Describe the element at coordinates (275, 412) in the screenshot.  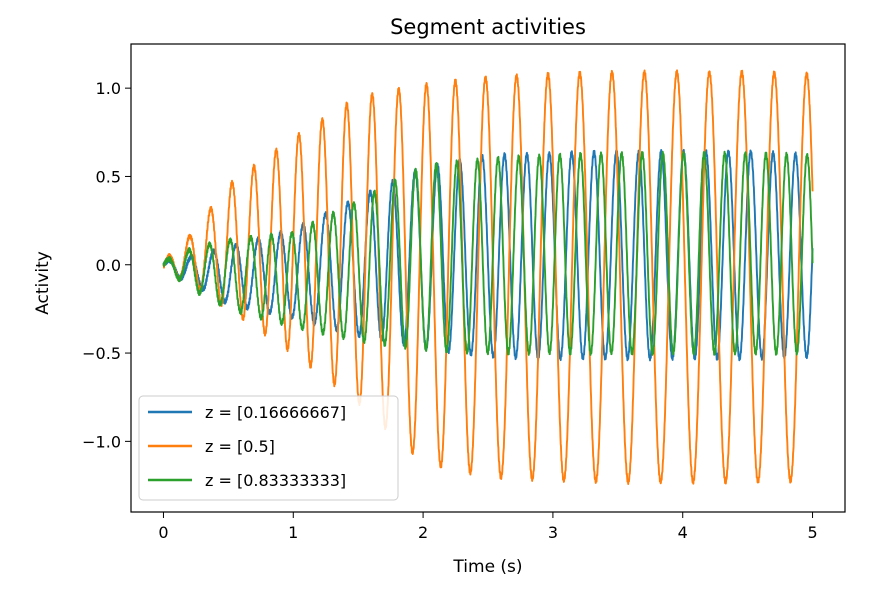
I see `legend-label-series-0: z = [0.16666667]` at that location.